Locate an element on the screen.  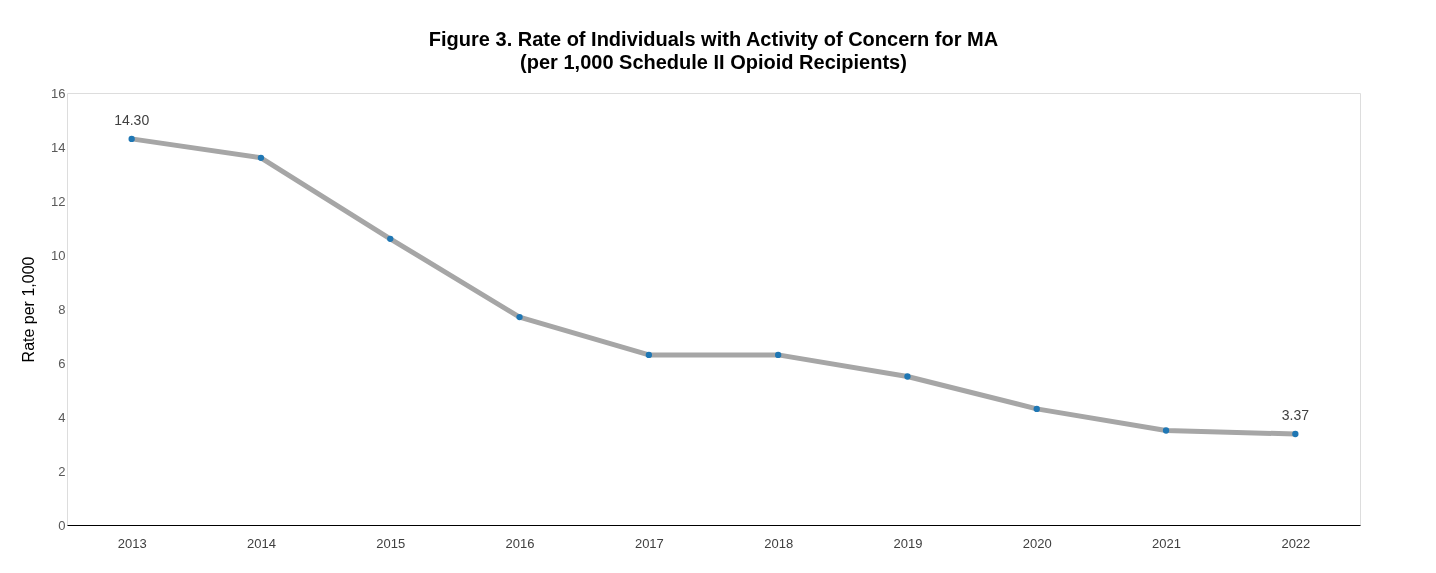
x-tick-label: 2018 is located at coordinates (779, 543).